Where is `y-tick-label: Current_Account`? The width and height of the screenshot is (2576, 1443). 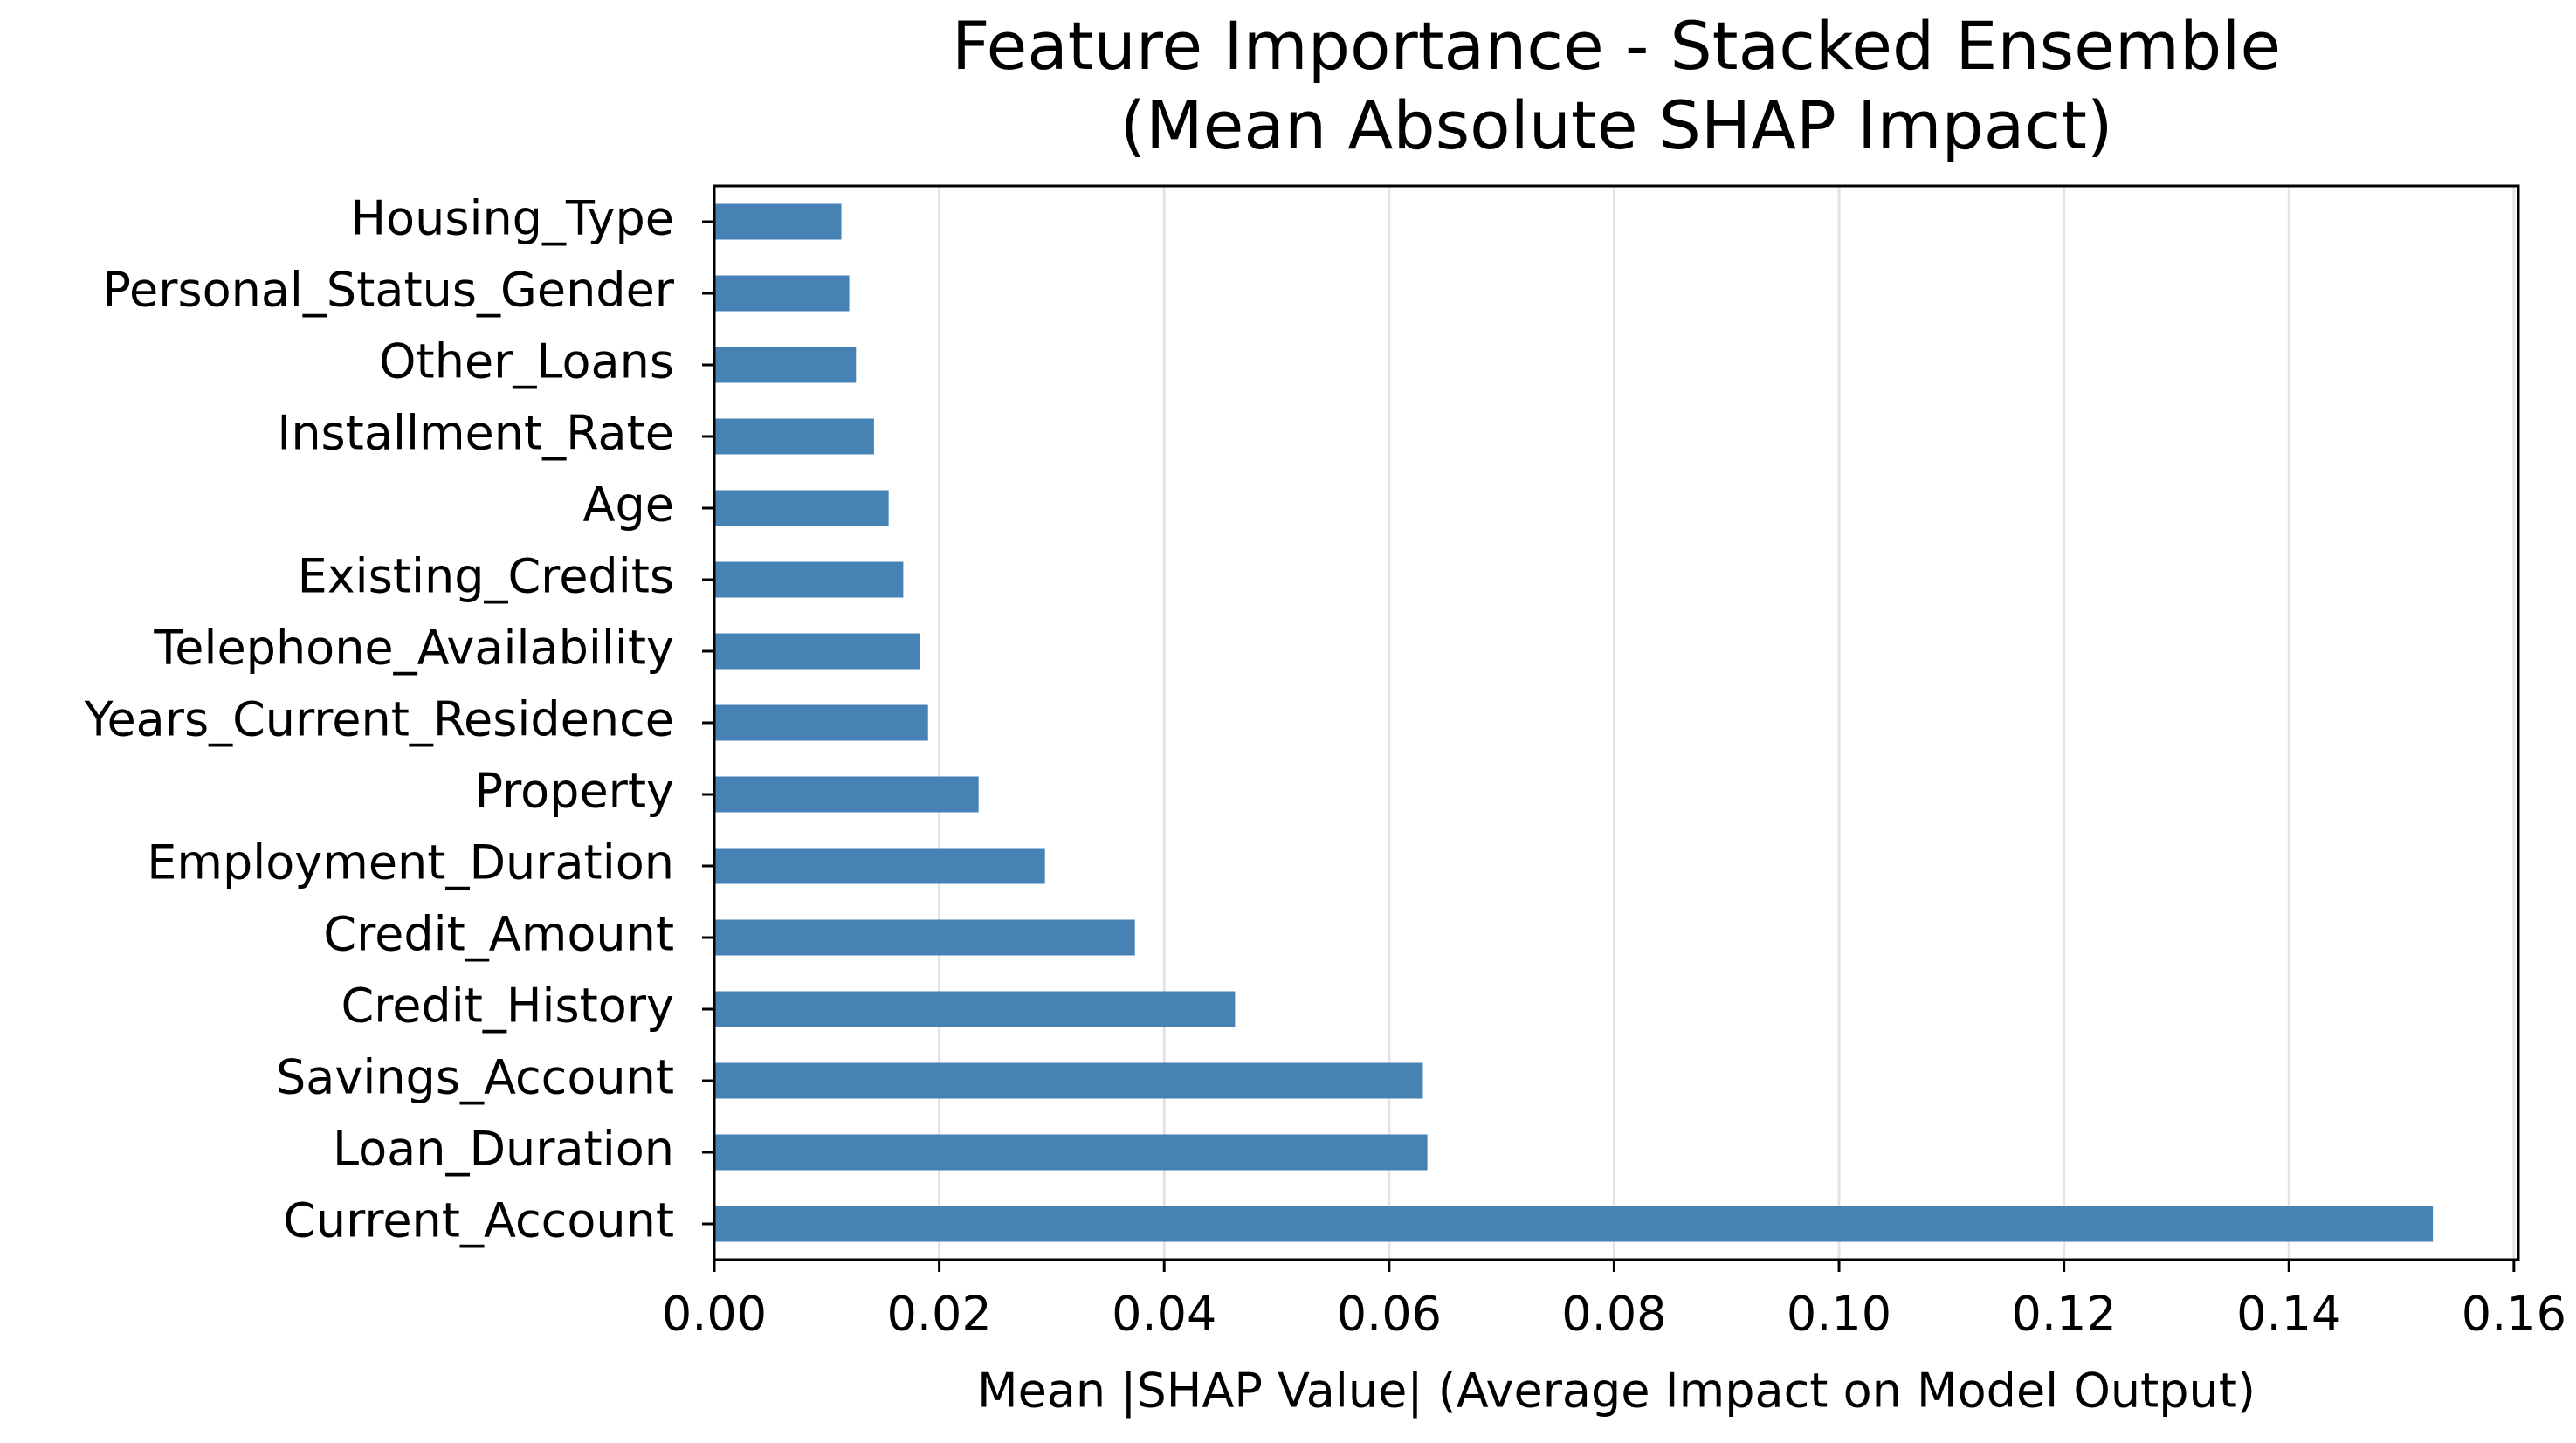 y-tick-label: Current_Account is located at coordinates (478, 1220).